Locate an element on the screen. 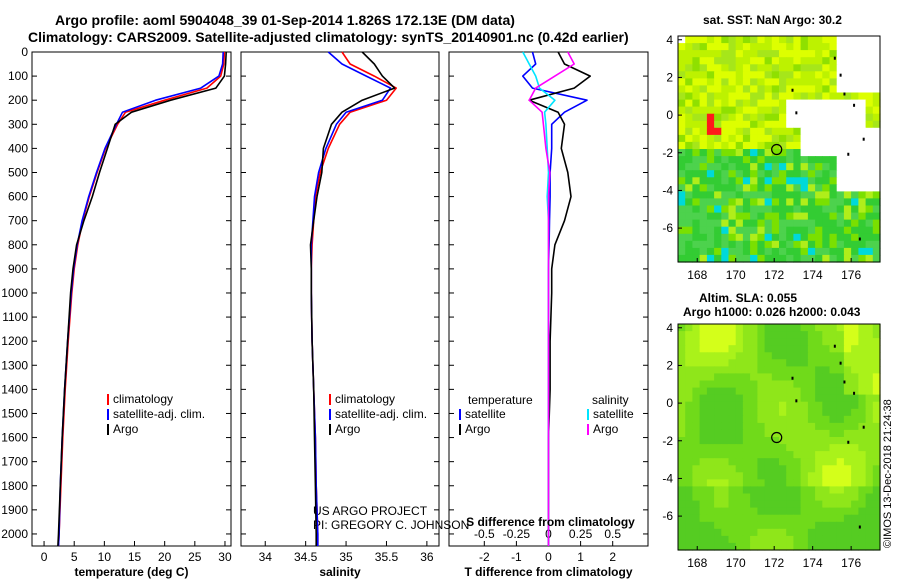 The width and height of the screenshot is (900, 580). map-4-ytick-label: -4 is located at coordinates (667, 478).